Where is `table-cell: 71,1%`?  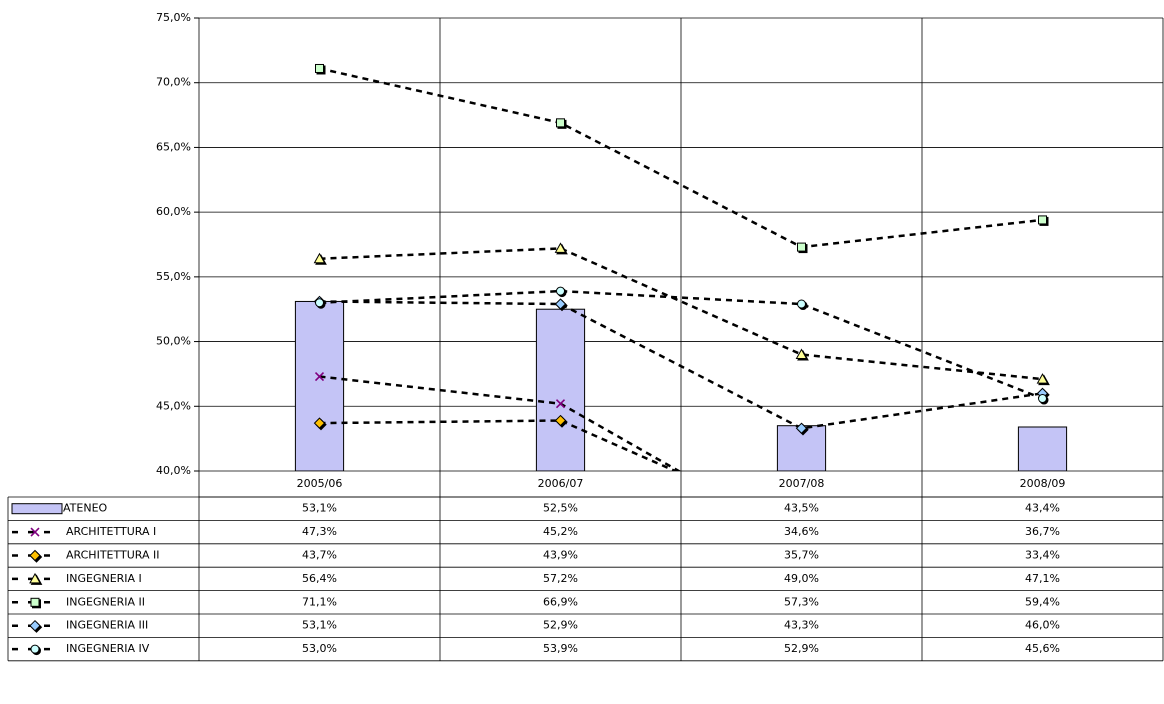 table-cell: 71,1% is located at coordinates (319, 601).